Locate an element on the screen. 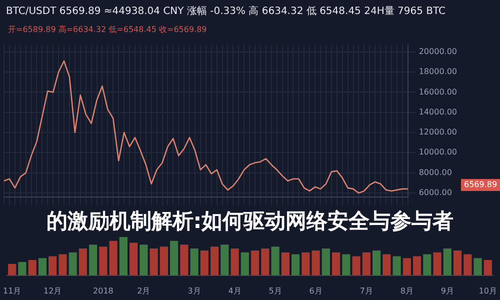 The width and height of the screenshot is (500, 300). chart-title: 的激励机制解析:如何驱动网络安全与参与者 is located at coordinates (250, 221).